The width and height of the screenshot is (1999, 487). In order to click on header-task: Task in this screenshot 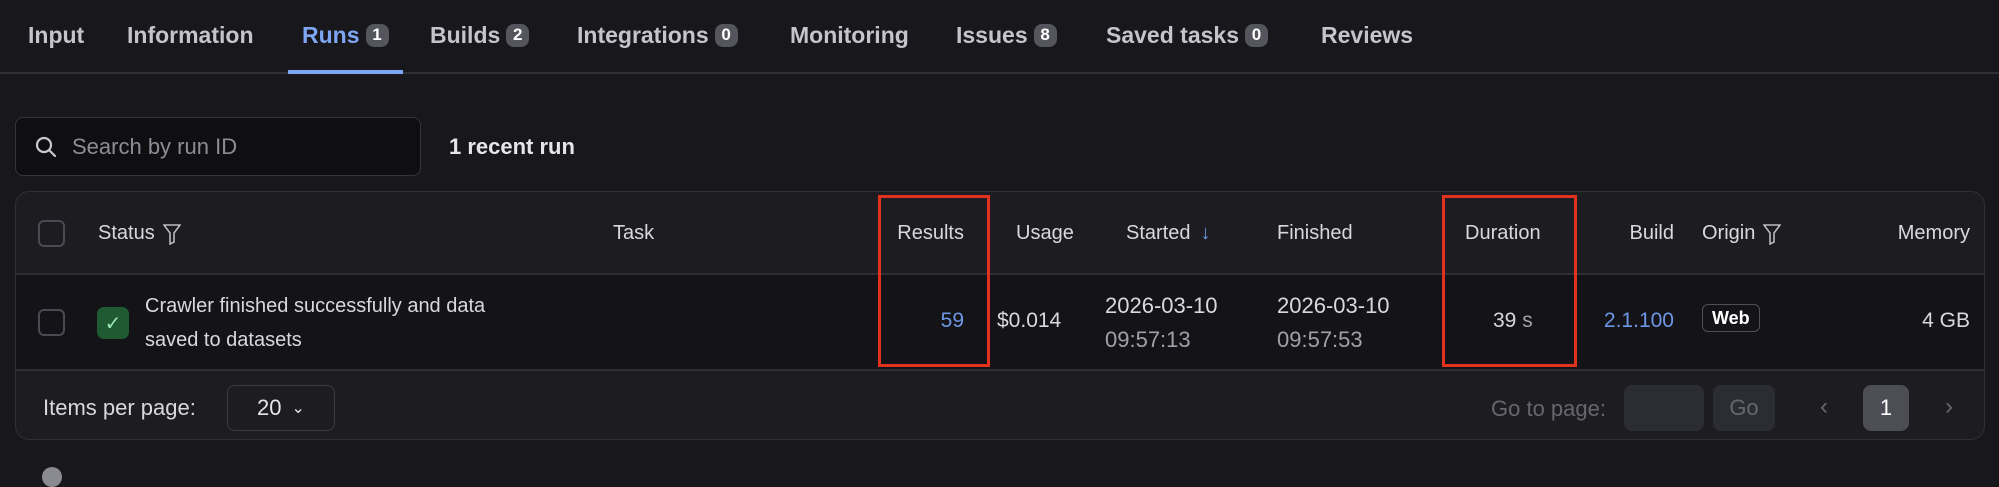, I will do `click(634, 233)`.